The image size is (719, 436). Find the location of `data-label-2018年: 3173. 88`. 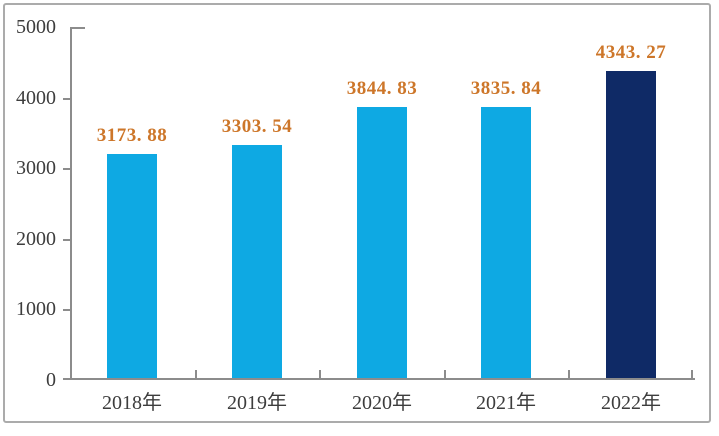

data-label-2018年: 3173. 88 is located at coordinates (132, 135).